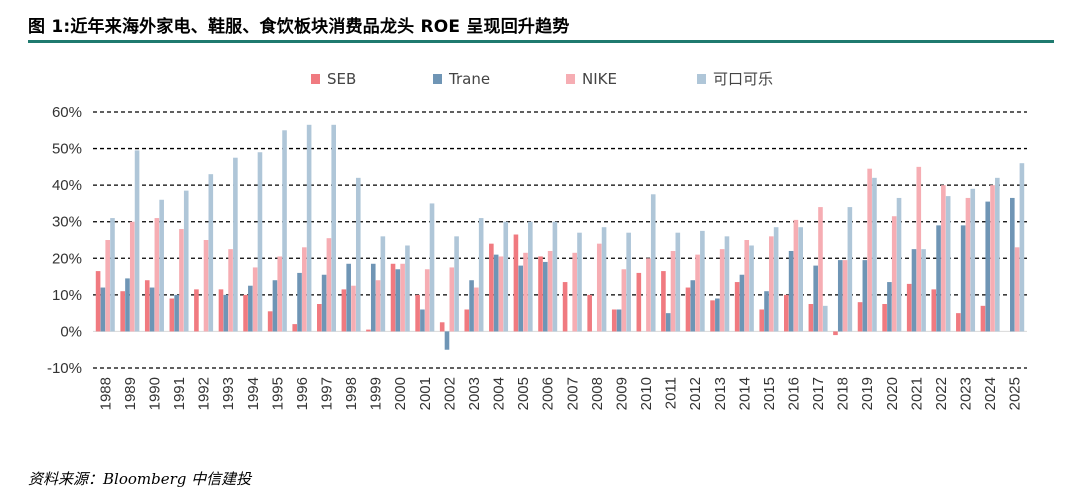 This screenshot has height=501, width=1080. I want to click on x-tick-label: 2003, so click(474, 393).